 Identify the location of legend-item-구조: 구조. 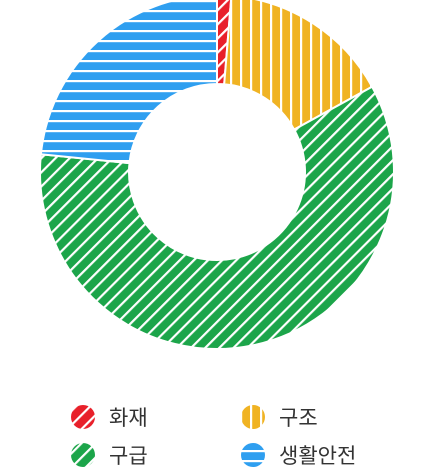
(279, 417).